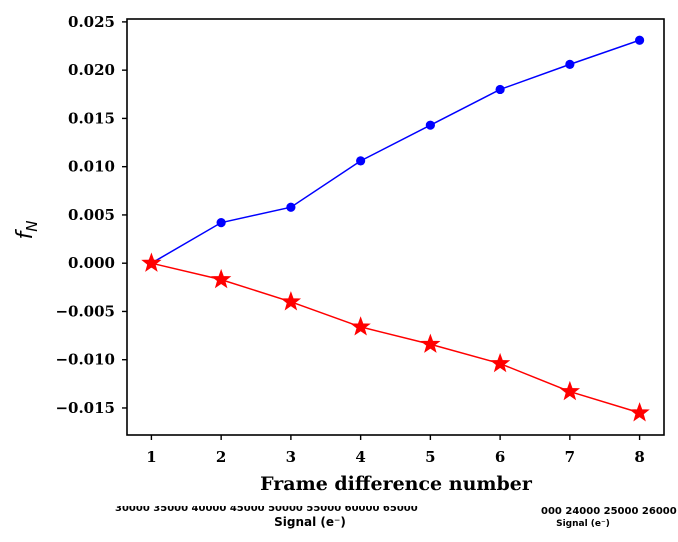 Image resolution: width=678 pixels, height=542 pixels. I want to click on overlap-xlabel-right: Signal (e⁻), so click(583, 524).